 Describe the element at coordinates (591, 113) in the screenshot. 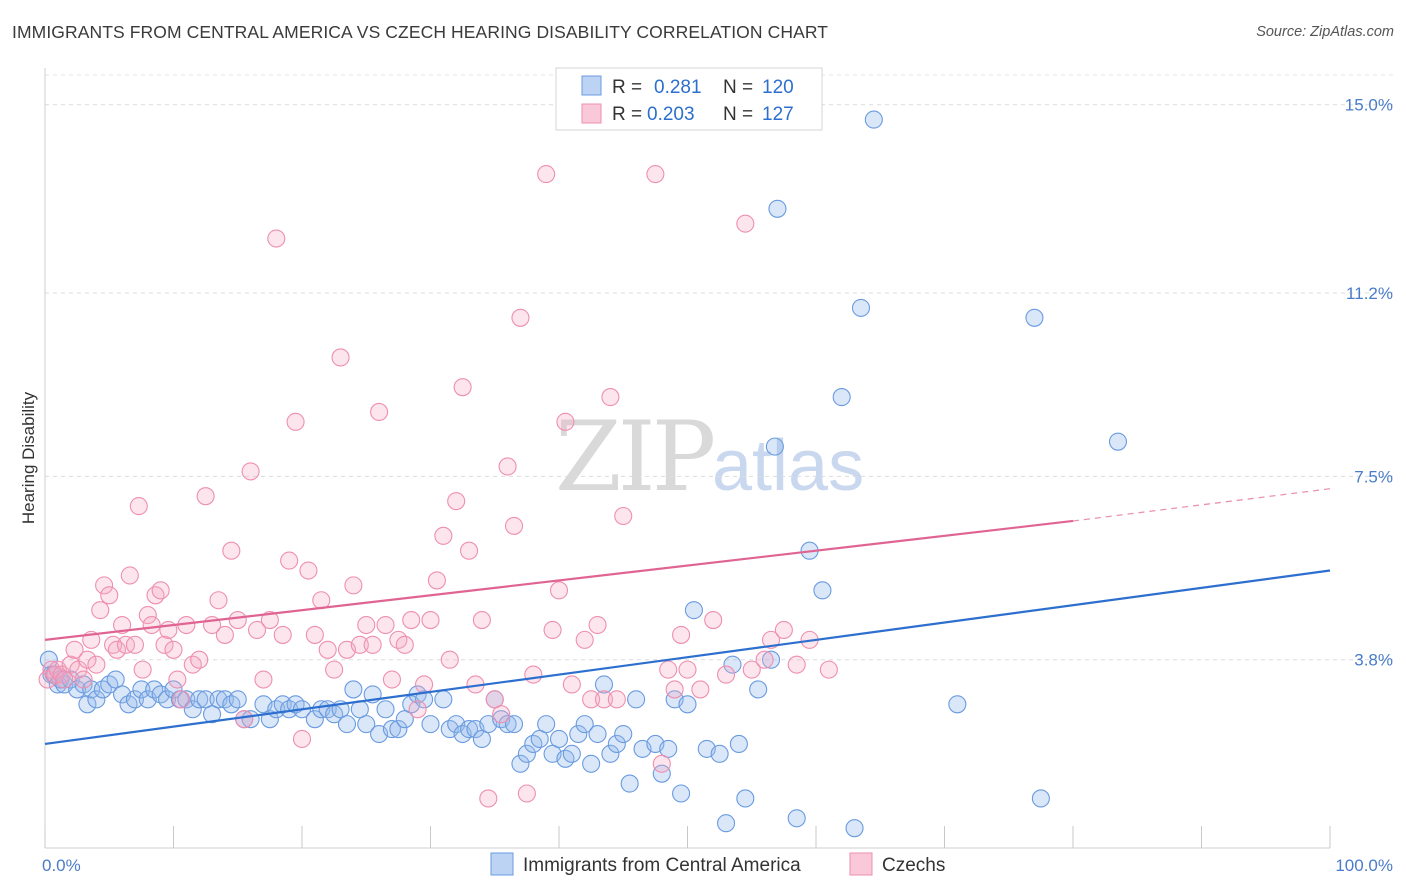

I see `legend-swatch-pink` at that location.